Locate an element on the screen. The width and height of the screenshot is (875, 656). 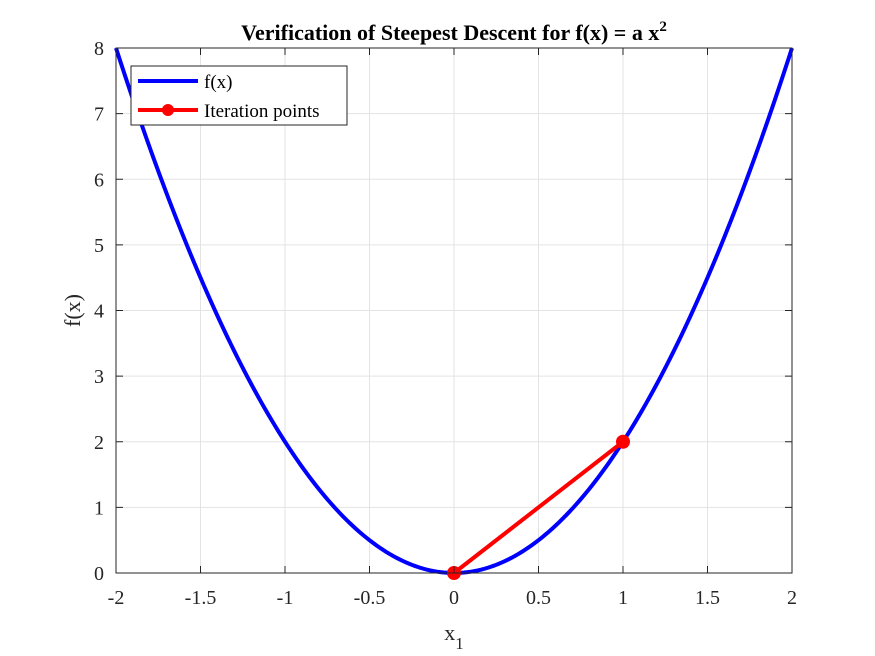
x-tick-label: -0.5 is located at coordinates (370, 598).